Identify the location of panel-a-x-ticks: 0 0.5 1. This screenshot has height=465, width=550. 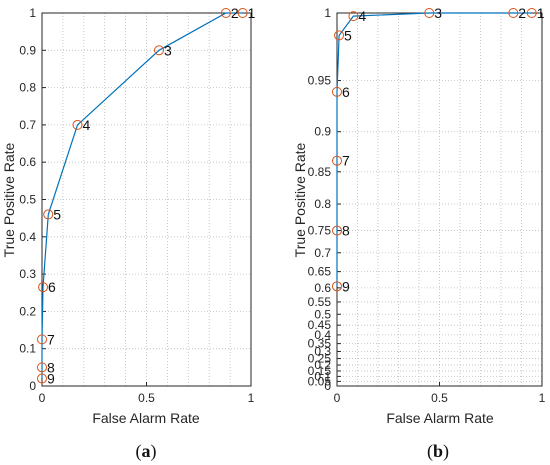
(147, 393).